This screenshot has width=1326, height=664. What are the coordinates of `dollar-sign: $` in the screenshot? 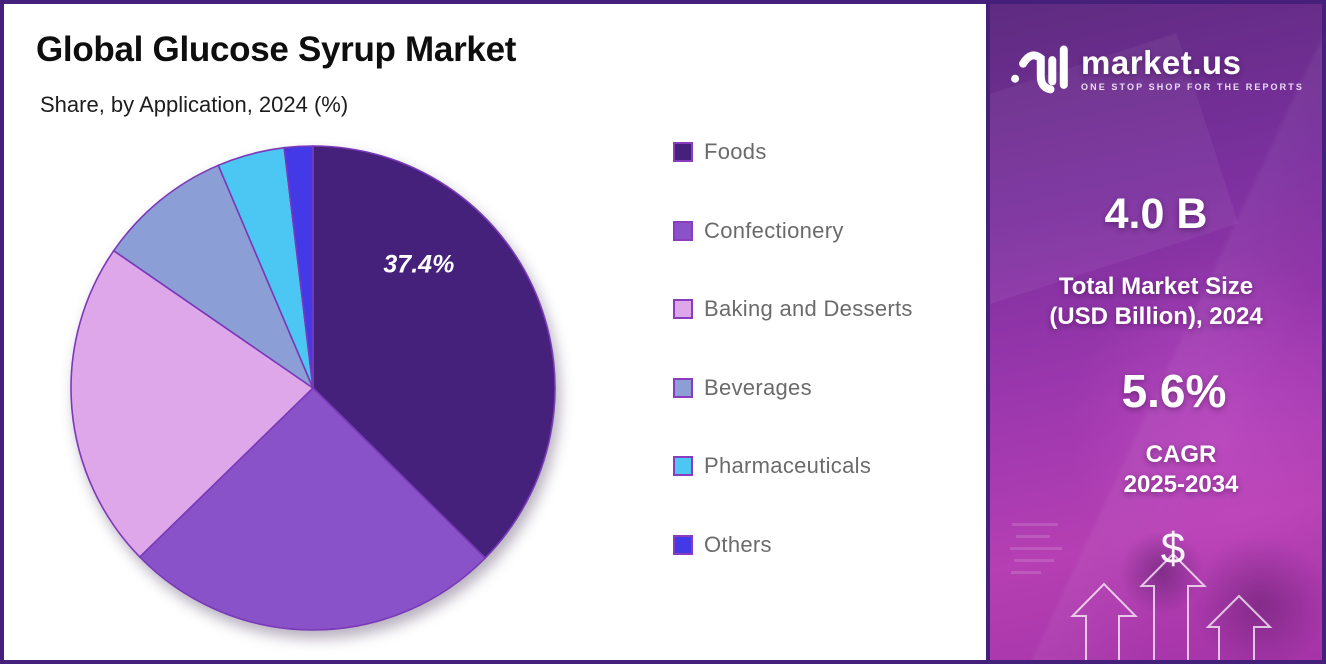 It's located at (1173, 548).